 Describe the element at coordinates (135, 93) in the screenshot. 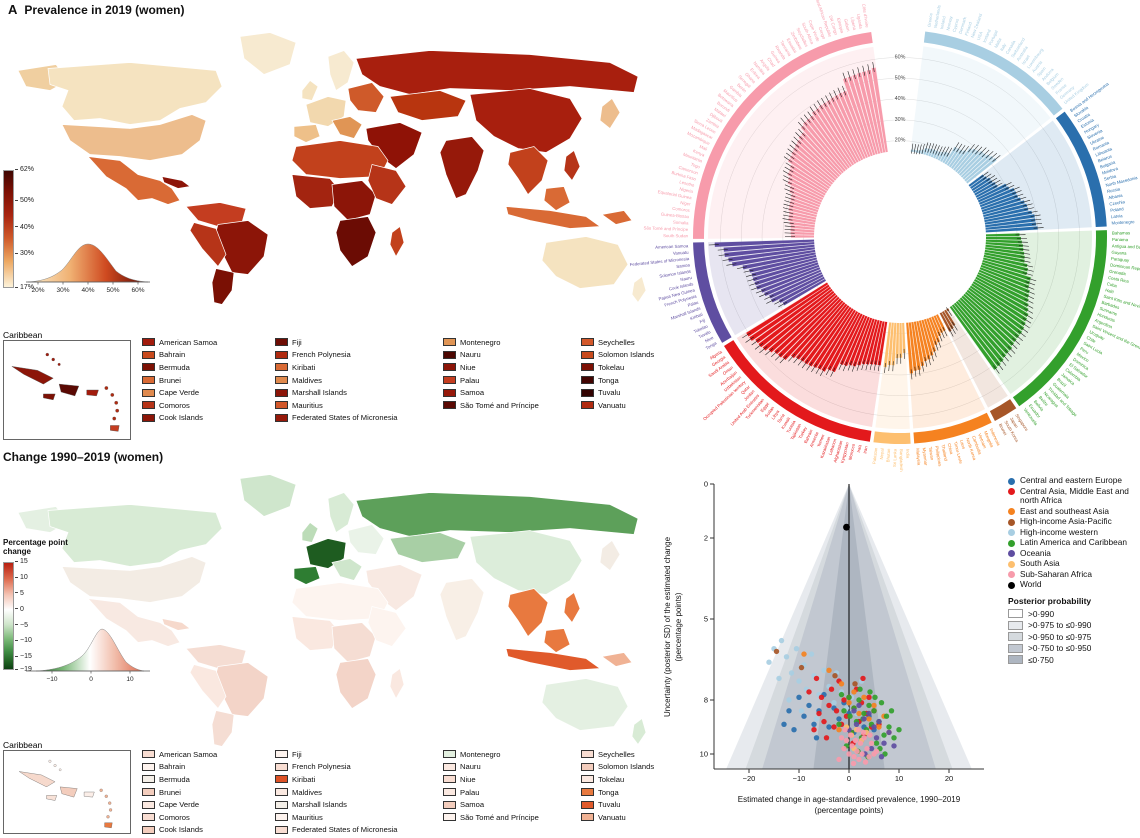

I see `map-region-canada` at that location.